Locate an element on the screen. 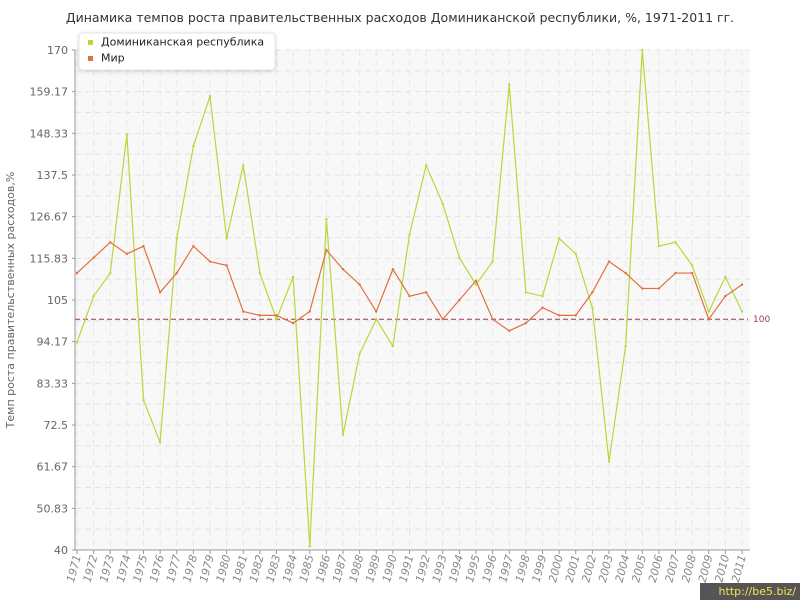 This screenshot has height=600, width=800. y-tick-label: 40 is located at coordinates (61, 550).